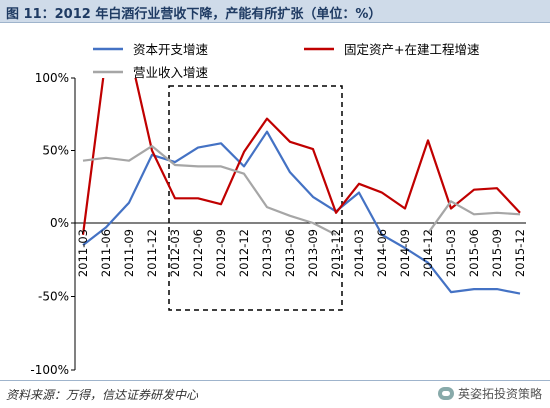 Image resolution: width=550 pixels, height=408 pixels. What do you see at coordinates (405, 253) in the screenshot?
I see `x-tick-label: 2014-09` at bounding box center [405, 253].